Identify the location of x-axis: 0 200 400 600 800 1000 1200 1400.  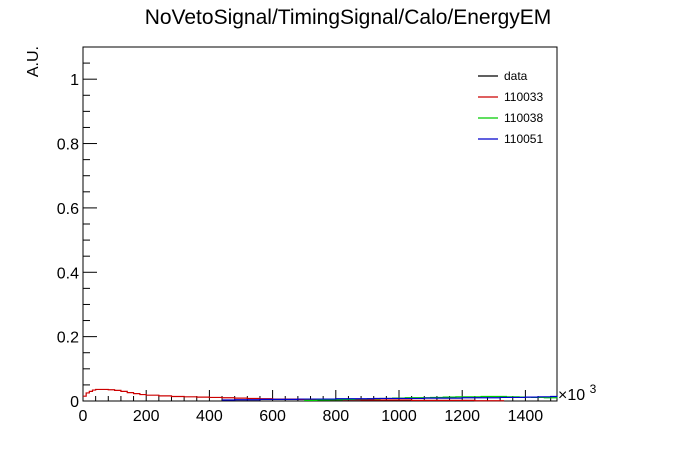
(315, 407).